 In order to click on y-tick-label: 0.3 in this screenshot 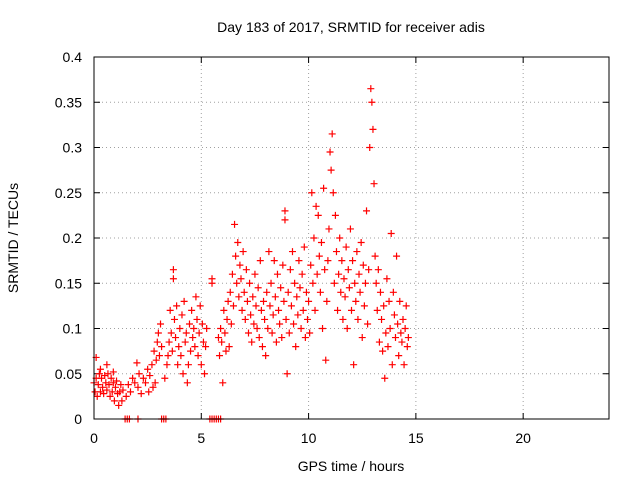, I will do `click(73, 148)`.